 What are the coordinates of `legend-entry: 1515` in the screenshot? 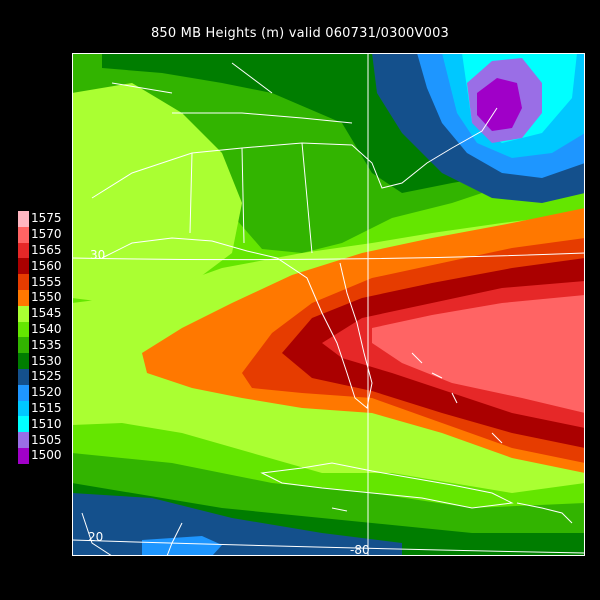 It's located at (43, 408).